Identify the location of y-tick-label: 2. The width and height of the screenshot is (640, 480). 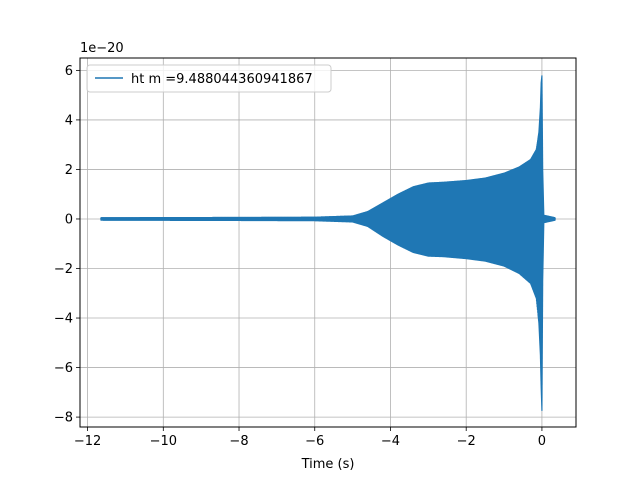
(69, 170).